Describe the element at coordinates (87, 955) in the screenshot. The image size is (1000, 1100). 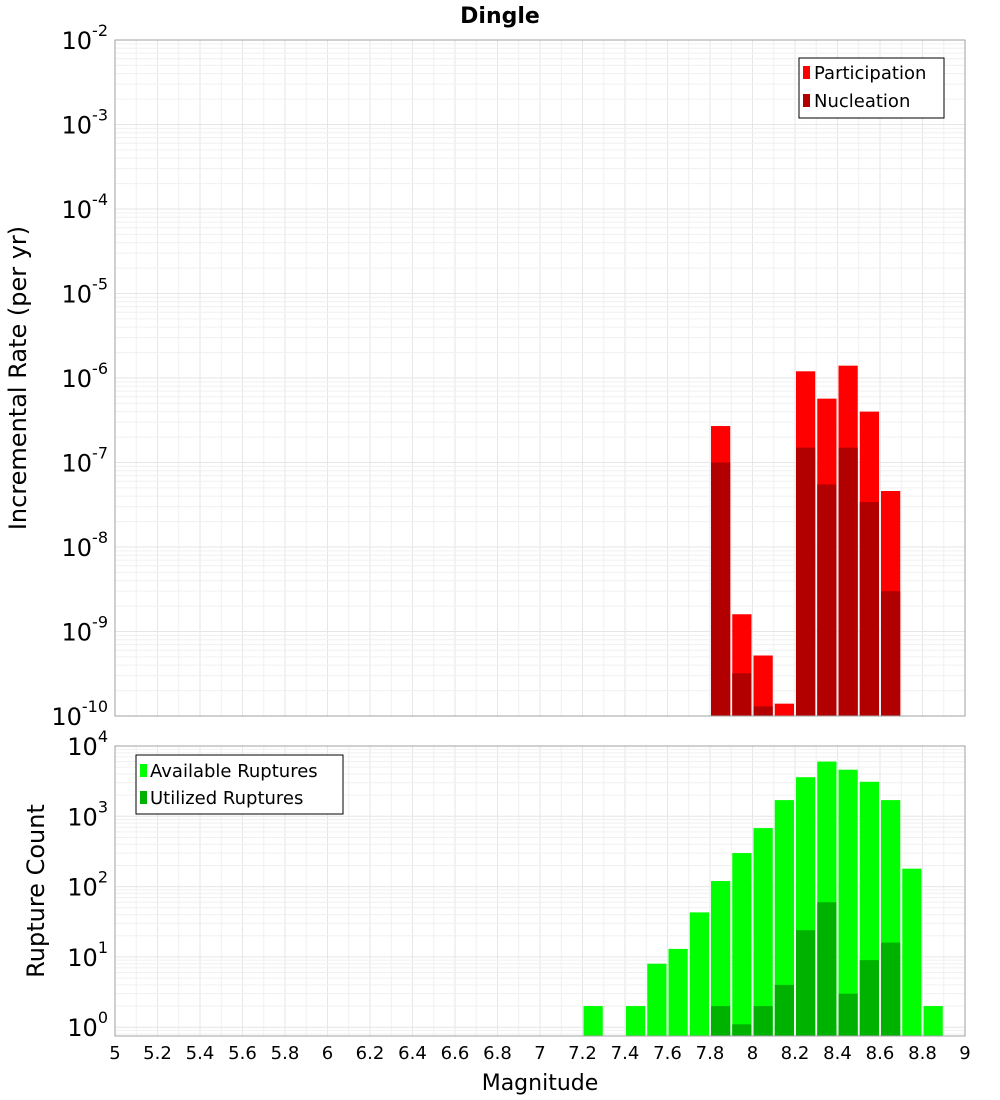
I see `y-tick-label: 10¹` at that location.